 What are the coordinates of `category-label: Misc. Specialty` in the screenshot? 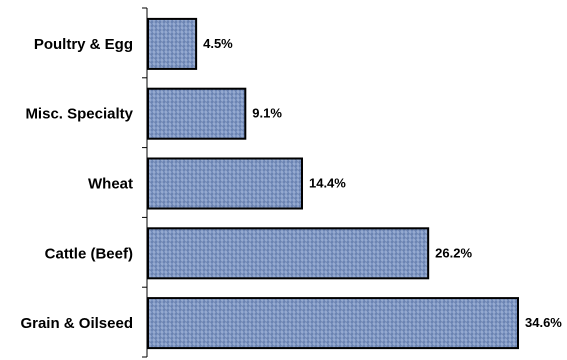 It's located at (79, 114).